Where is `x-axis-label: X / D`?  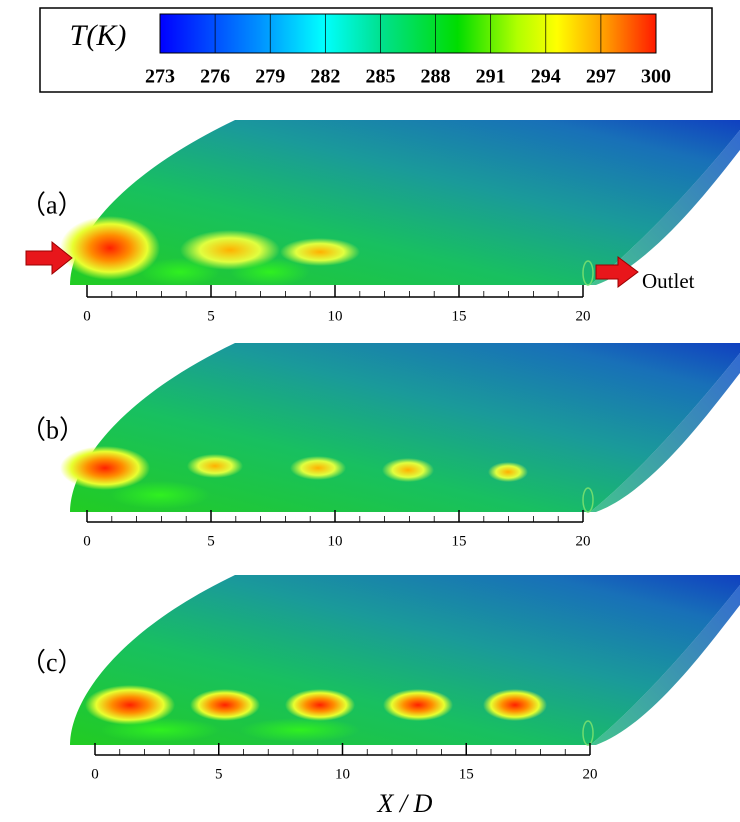 x-axis-label: X / D is located at coordinates (405, 803).